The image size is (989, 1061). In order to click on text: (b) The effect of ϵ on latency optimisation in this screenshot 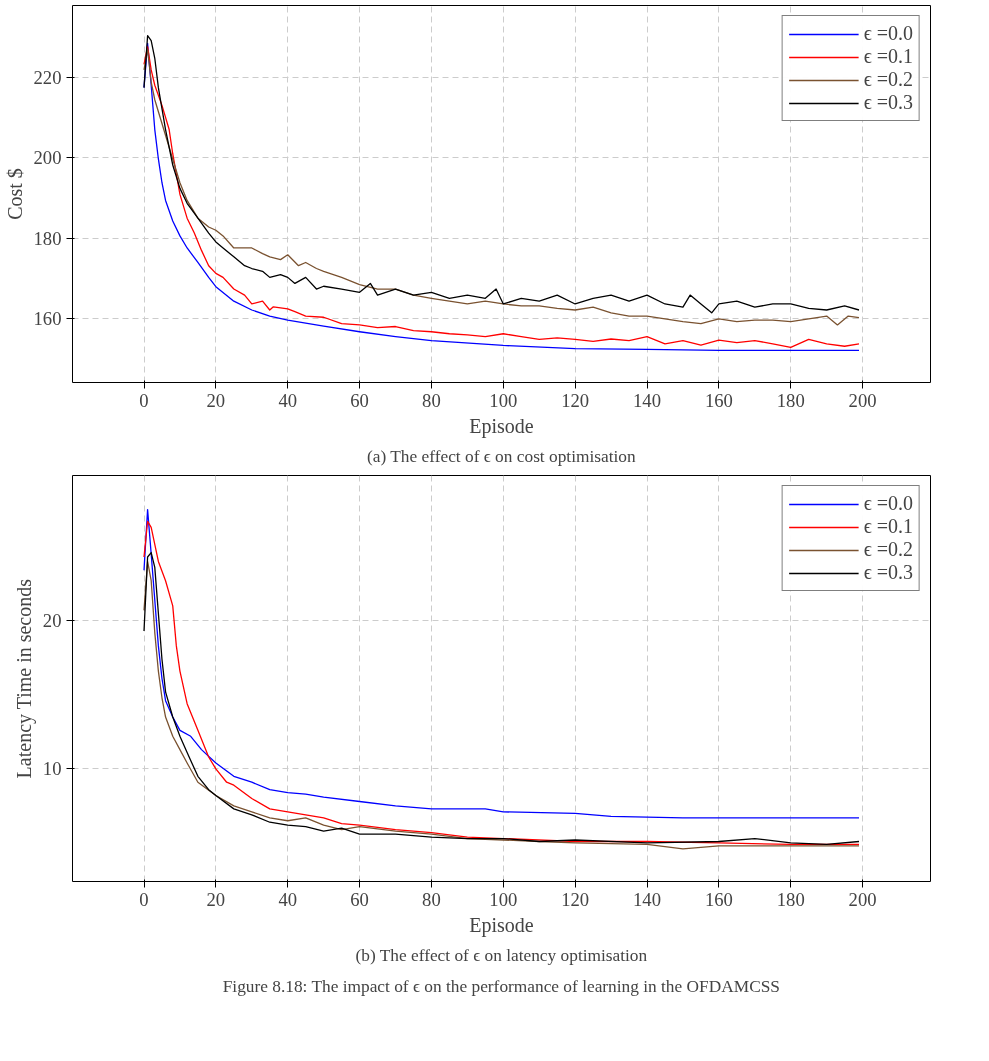, I will do `click(501, 955)`.